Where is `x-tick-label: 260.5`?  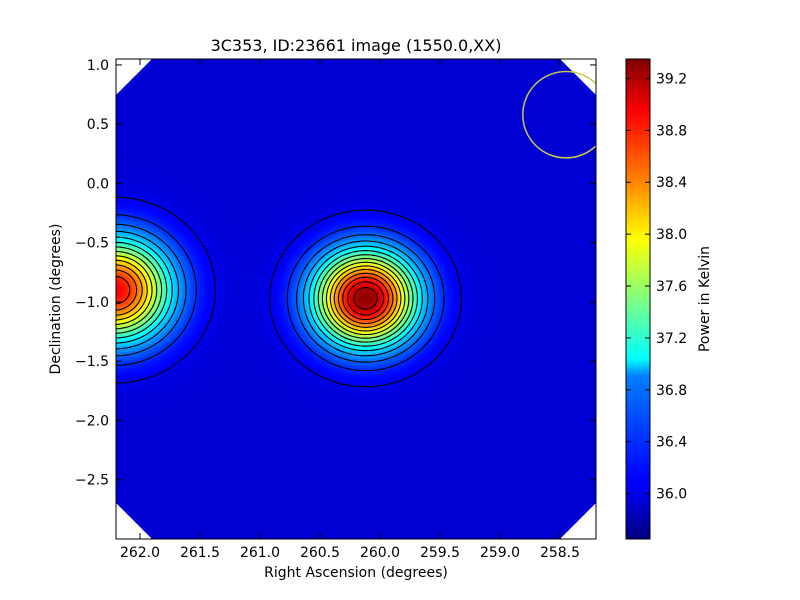 x-tick-label: 260.5 is located at coordinates (320, 553).